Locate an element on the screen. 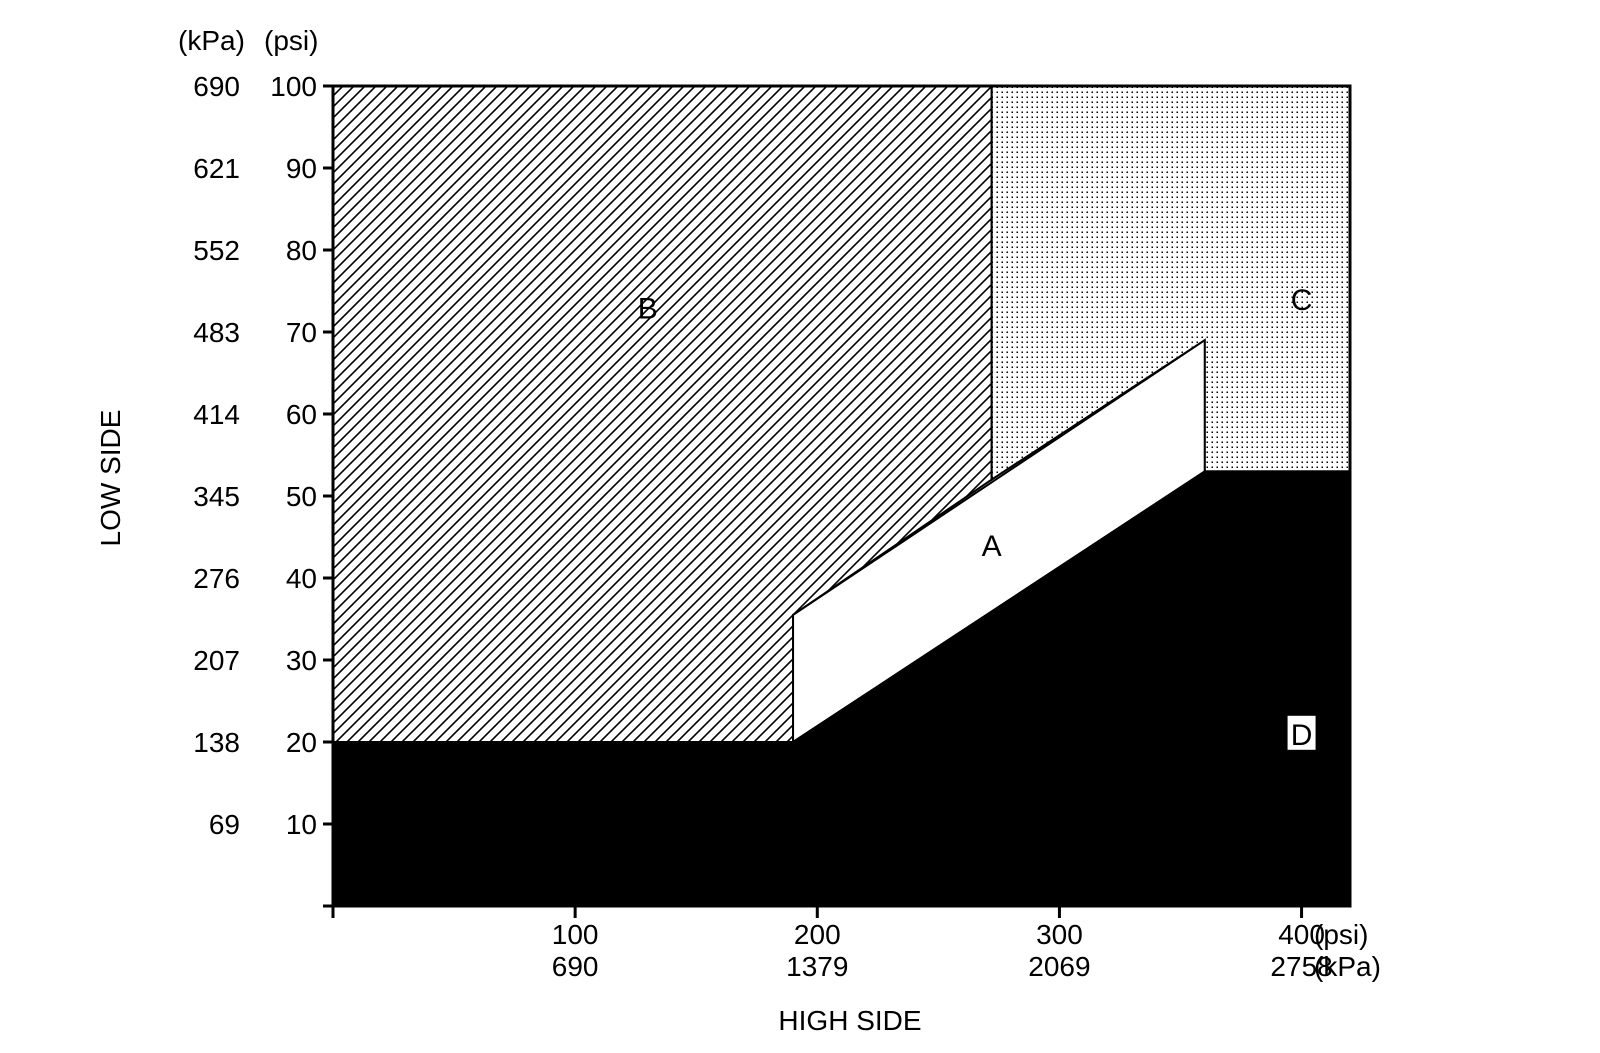 The height and width of the screenshot is (1053, 1600). x-tick-label-kpa-200: 1379 is located at coordinates (817, 966).